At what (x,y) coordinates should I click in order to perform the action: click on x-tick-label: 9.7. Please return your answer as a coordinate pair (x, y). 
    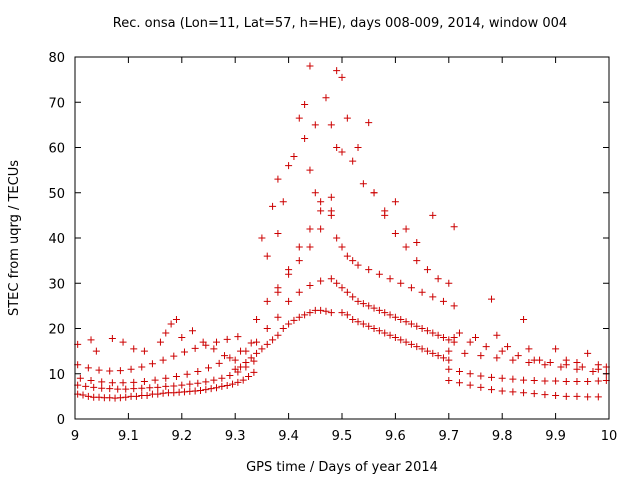
    Looking at the image, I should click on (448, 436).